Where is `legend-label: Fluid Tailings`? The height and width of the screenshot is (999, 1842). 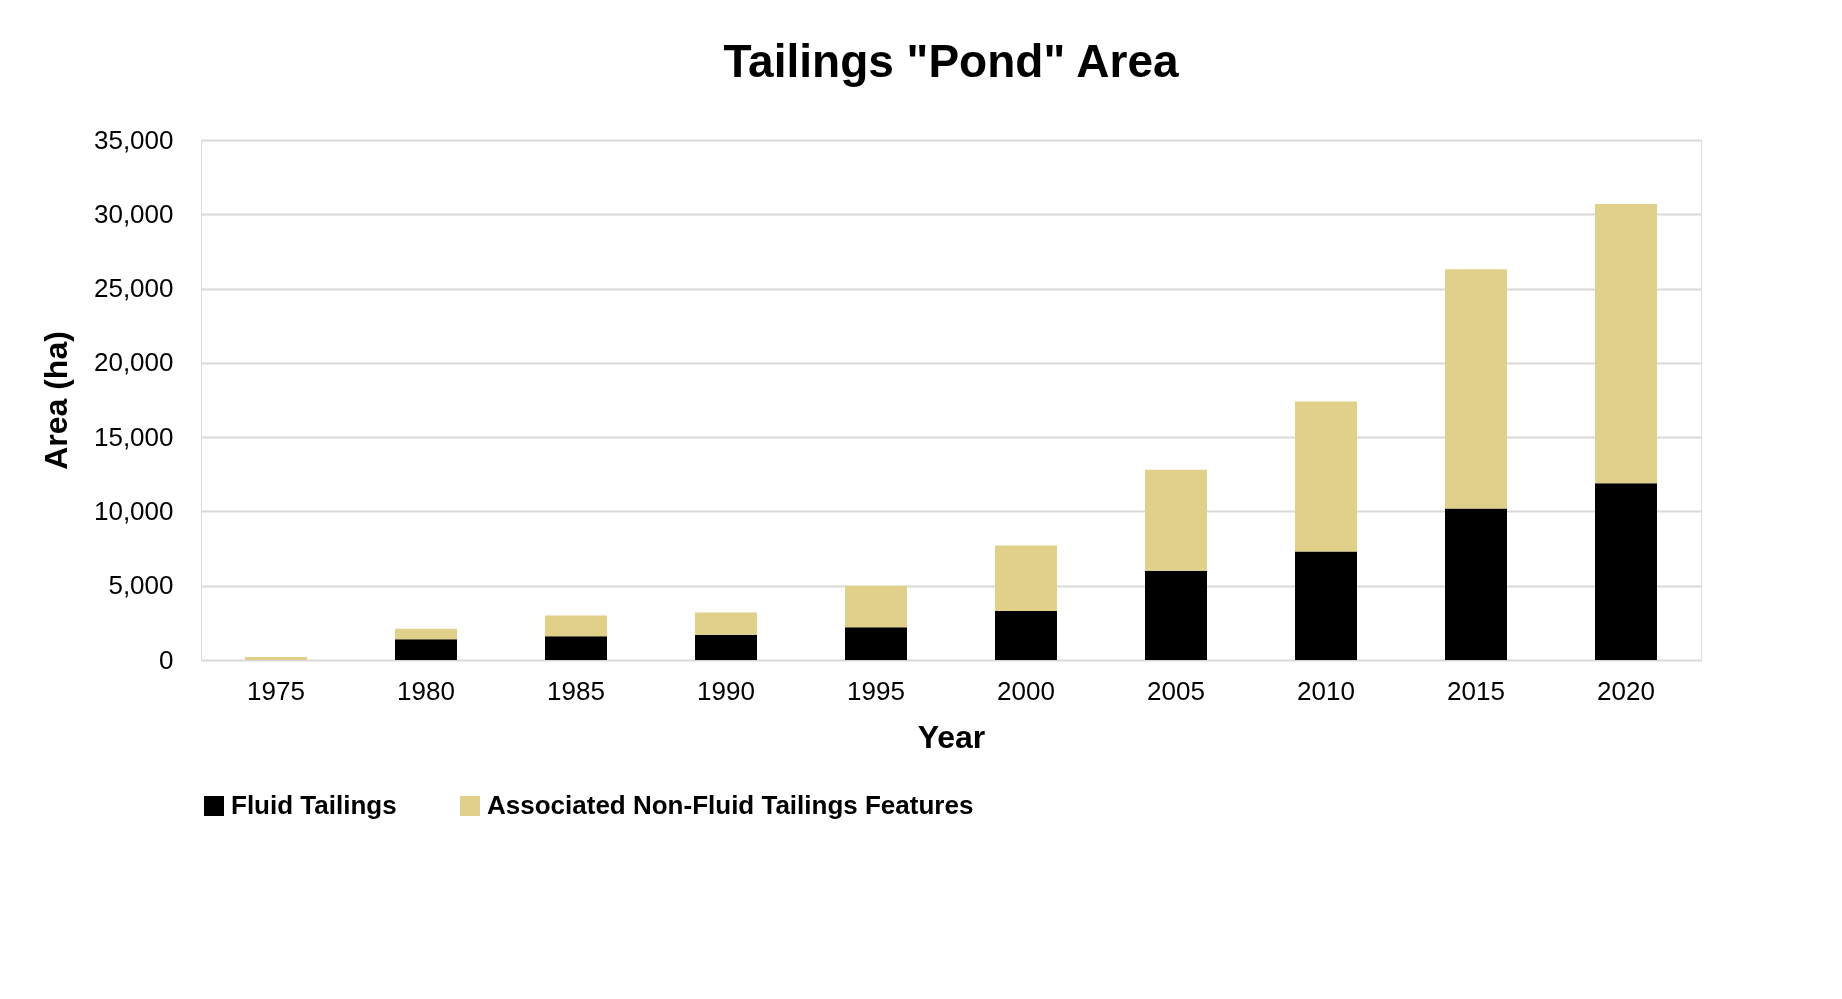
legend-label: Fluid Tailings is located at coordinates (314, 805).